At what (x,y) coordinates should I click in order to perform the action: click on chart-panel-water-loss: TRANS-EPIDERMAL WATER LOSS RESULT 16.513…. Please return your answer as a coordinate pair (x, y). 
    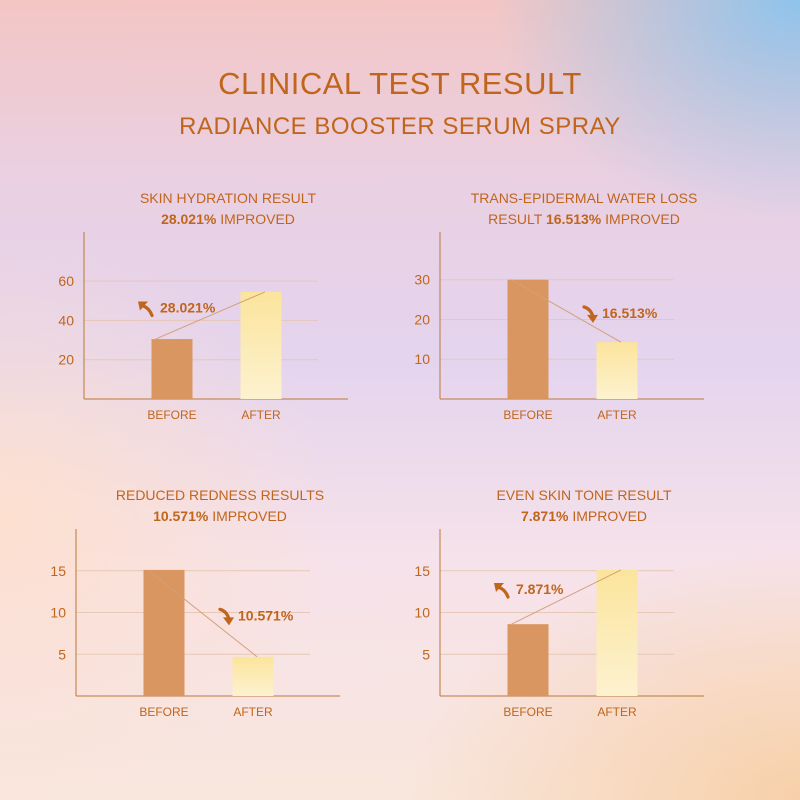
    Looking at the image, I should click on (584, 323).